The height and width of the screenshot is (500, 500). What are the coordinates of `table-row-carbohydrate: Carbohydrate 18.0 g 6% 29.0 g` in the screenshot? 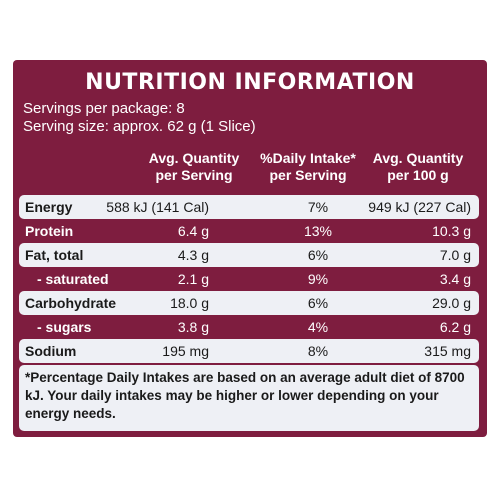 It's located at (249, 303).